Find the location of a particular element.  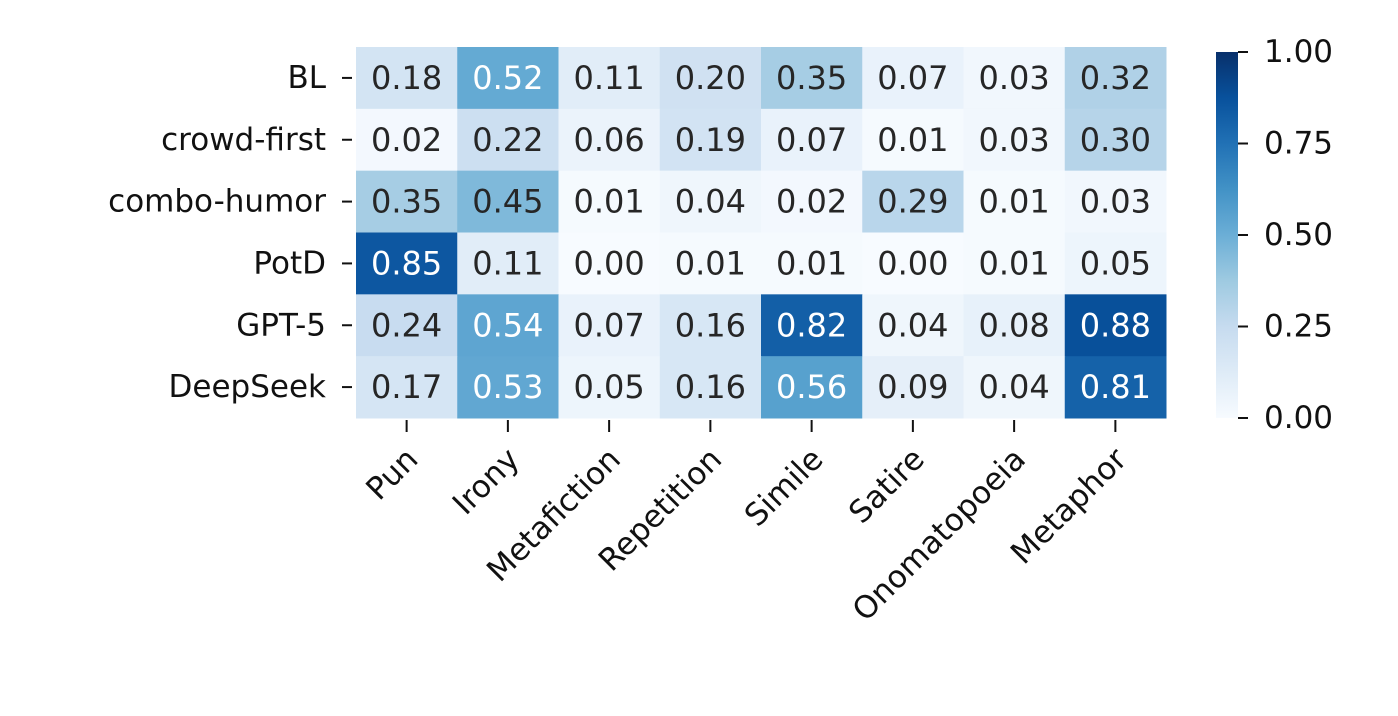

cell-label: 0.09 is located at coordinates (912, 387).